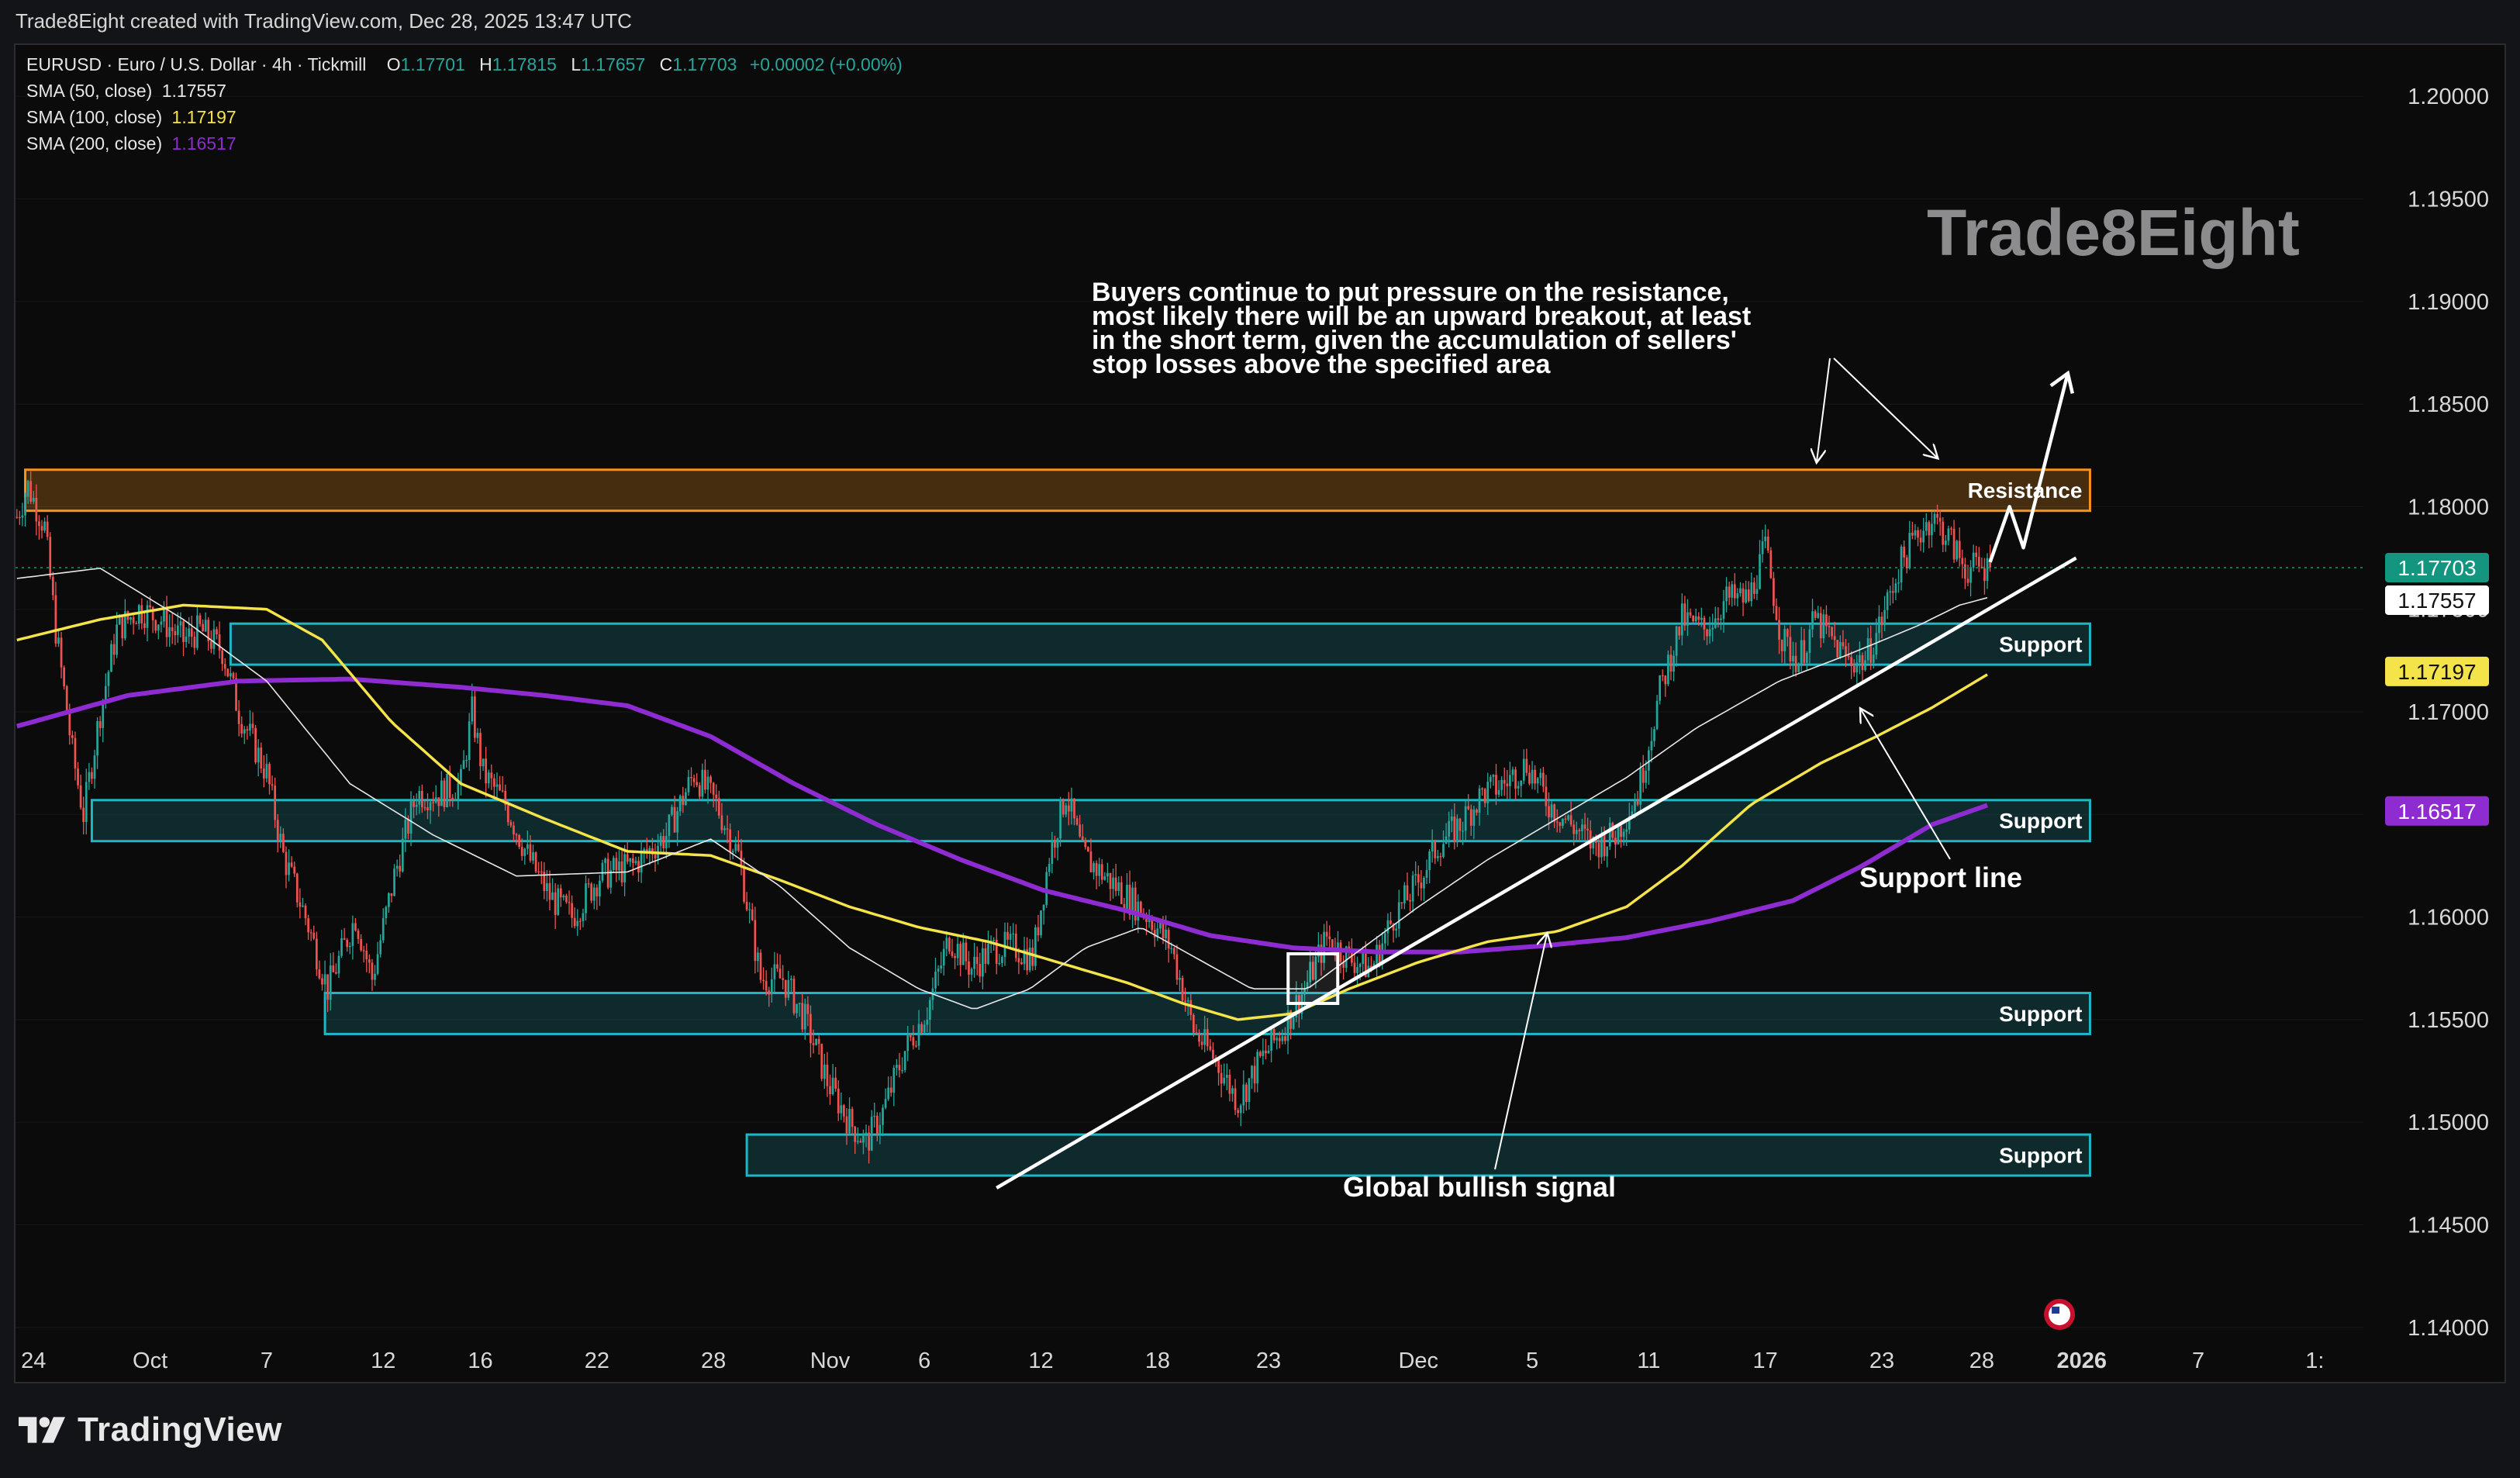  I want to click on tradingview-logo-text: TradingView, so click(180, 1430).